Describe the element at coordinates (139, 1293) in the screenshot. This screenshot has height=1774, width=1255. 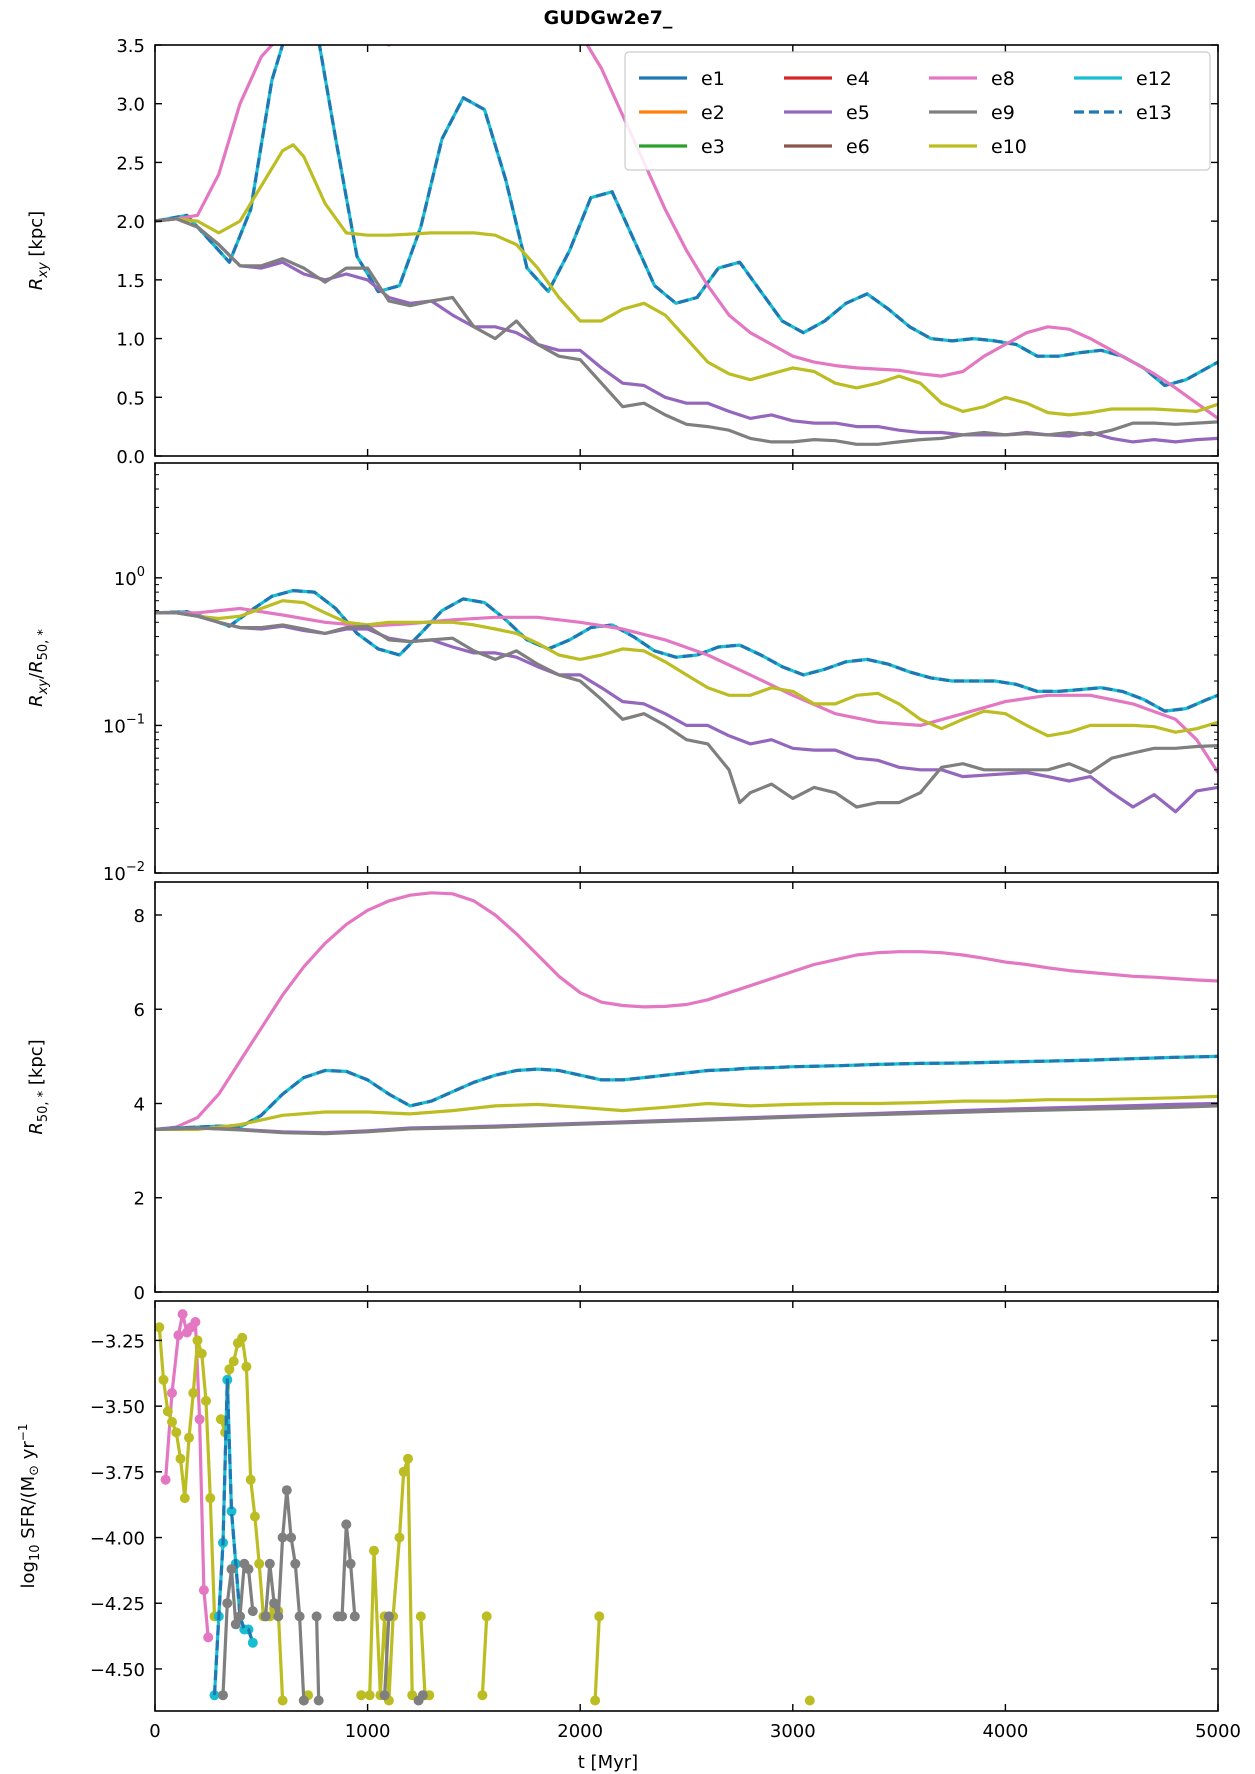
I see `y-tick-label: 0` at that location.